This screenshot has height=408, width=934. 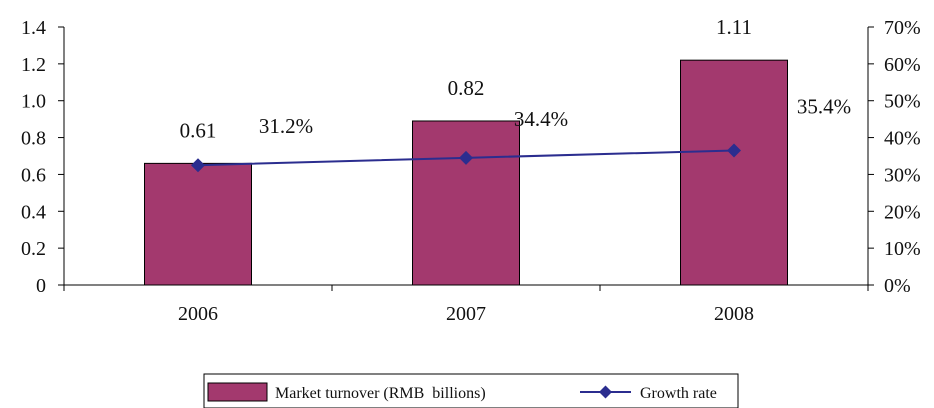 What do you see at coordinates (286, 126) in the screenshot?
I see `growth-rate-label: 31.2%` at bounding box center [286, 126].